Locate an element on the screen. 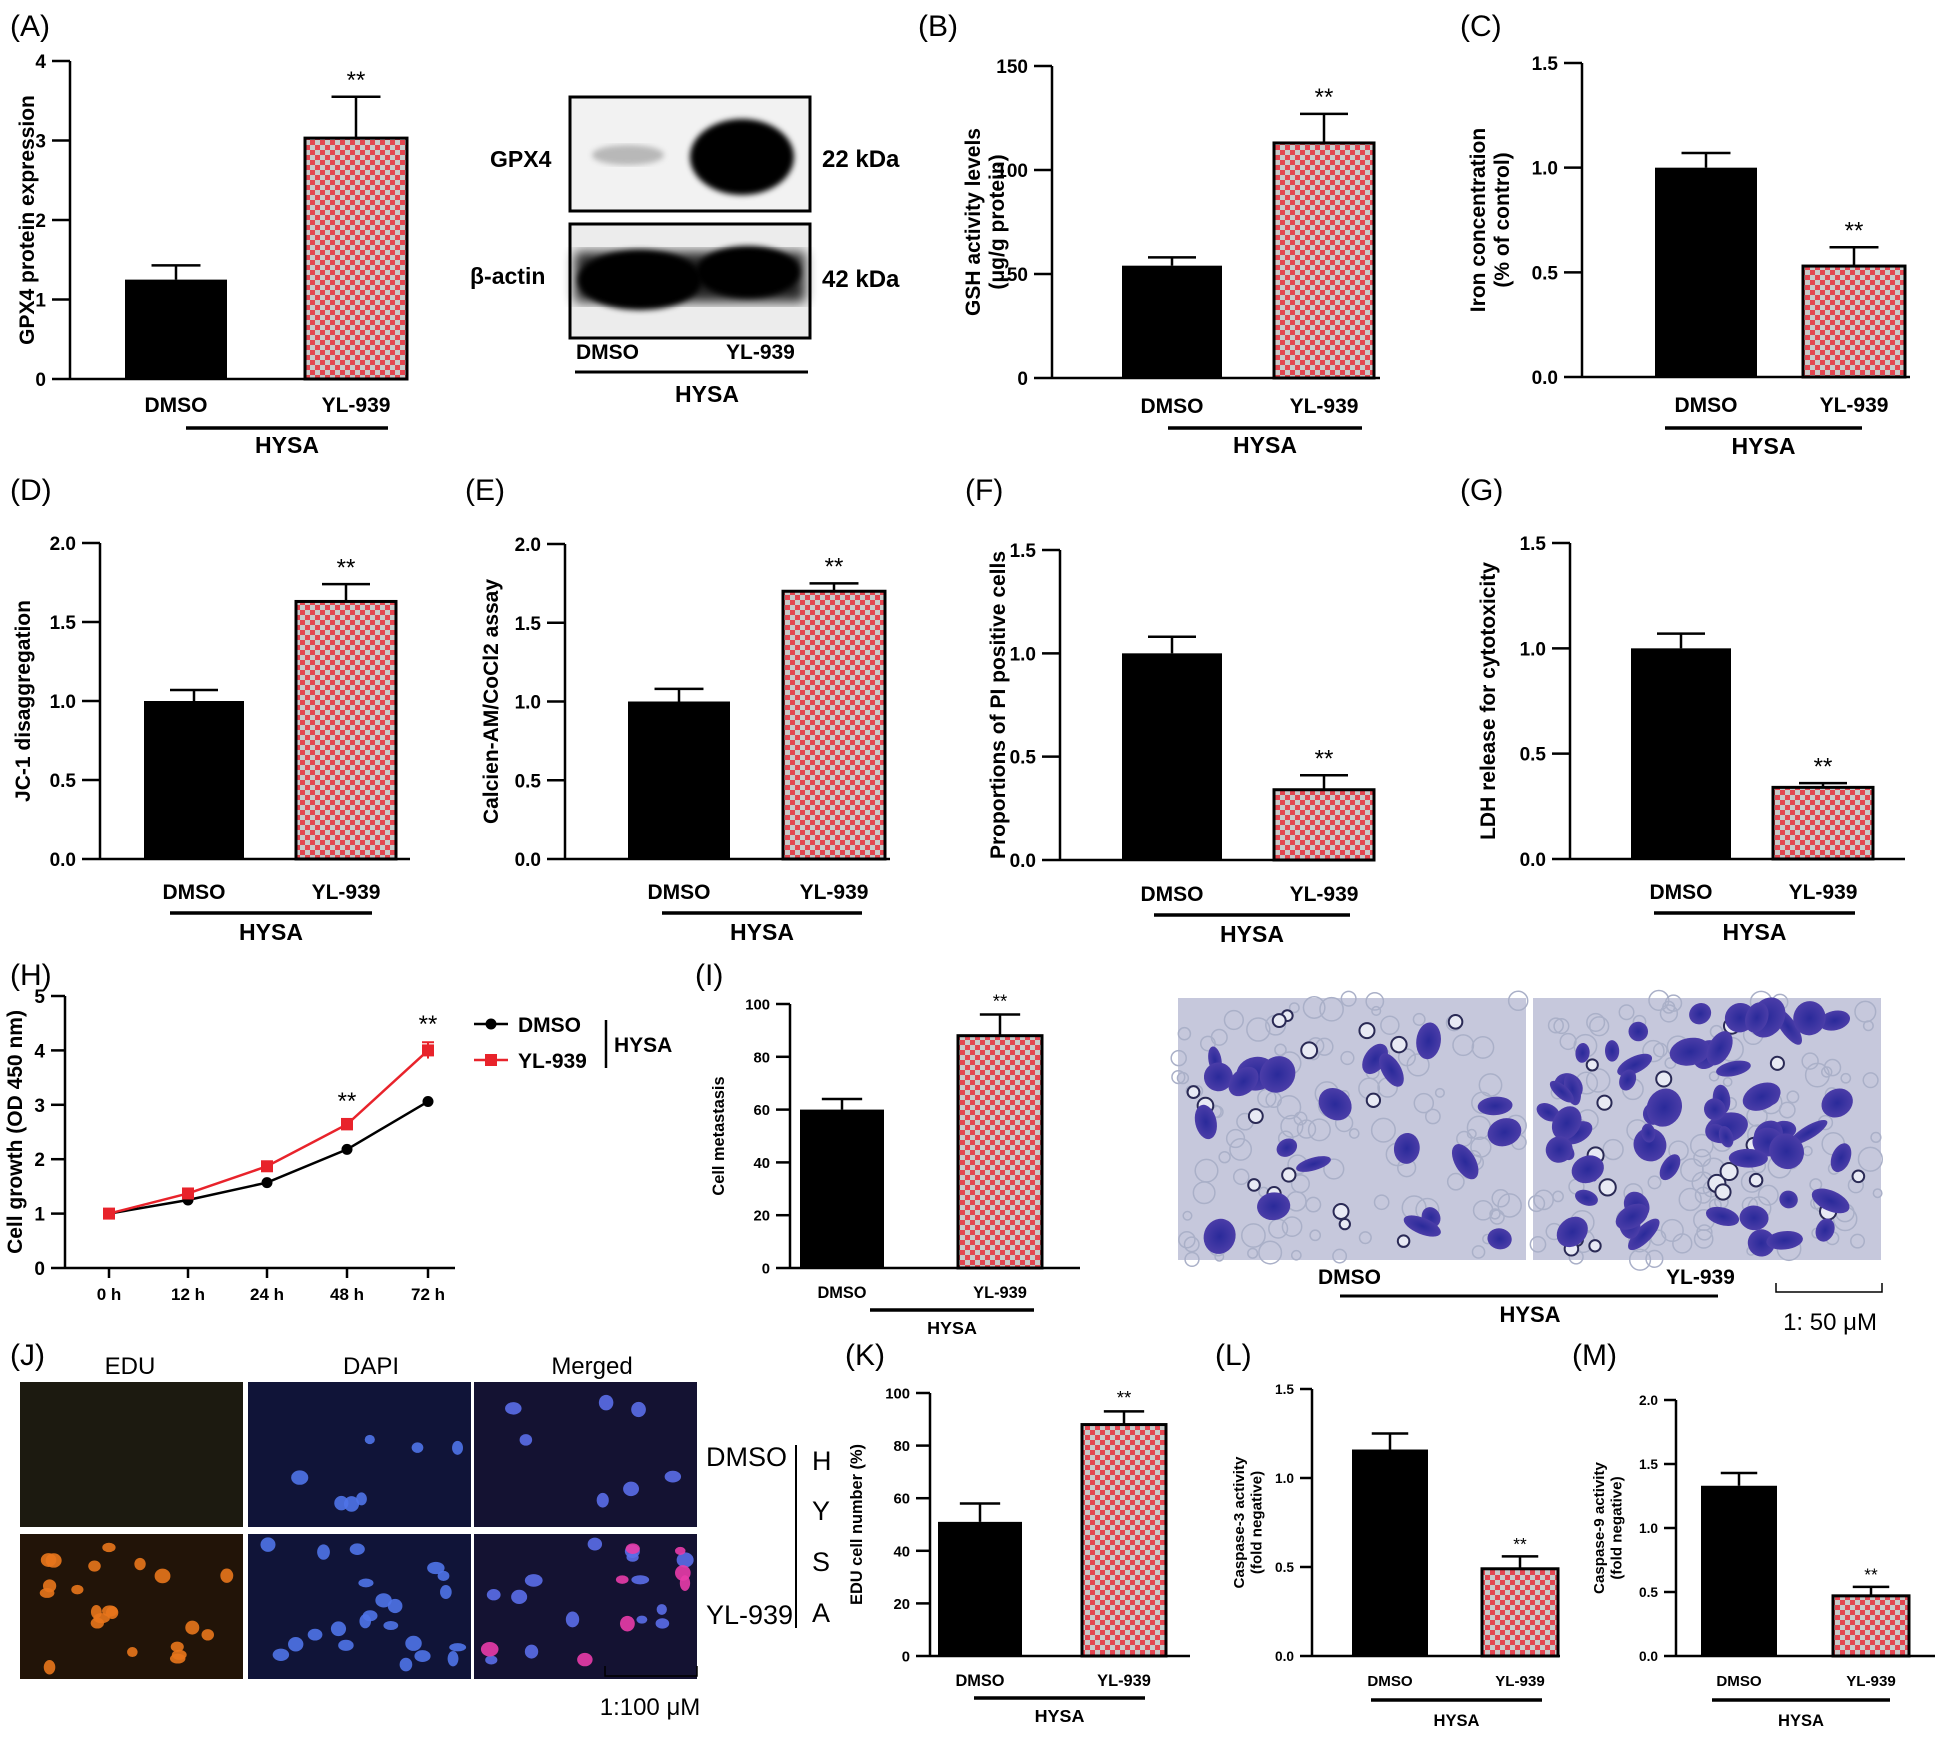 This screenshot has width=1955, height=1754. panel-letter-D: (D) is located at coordinates (31, 490).